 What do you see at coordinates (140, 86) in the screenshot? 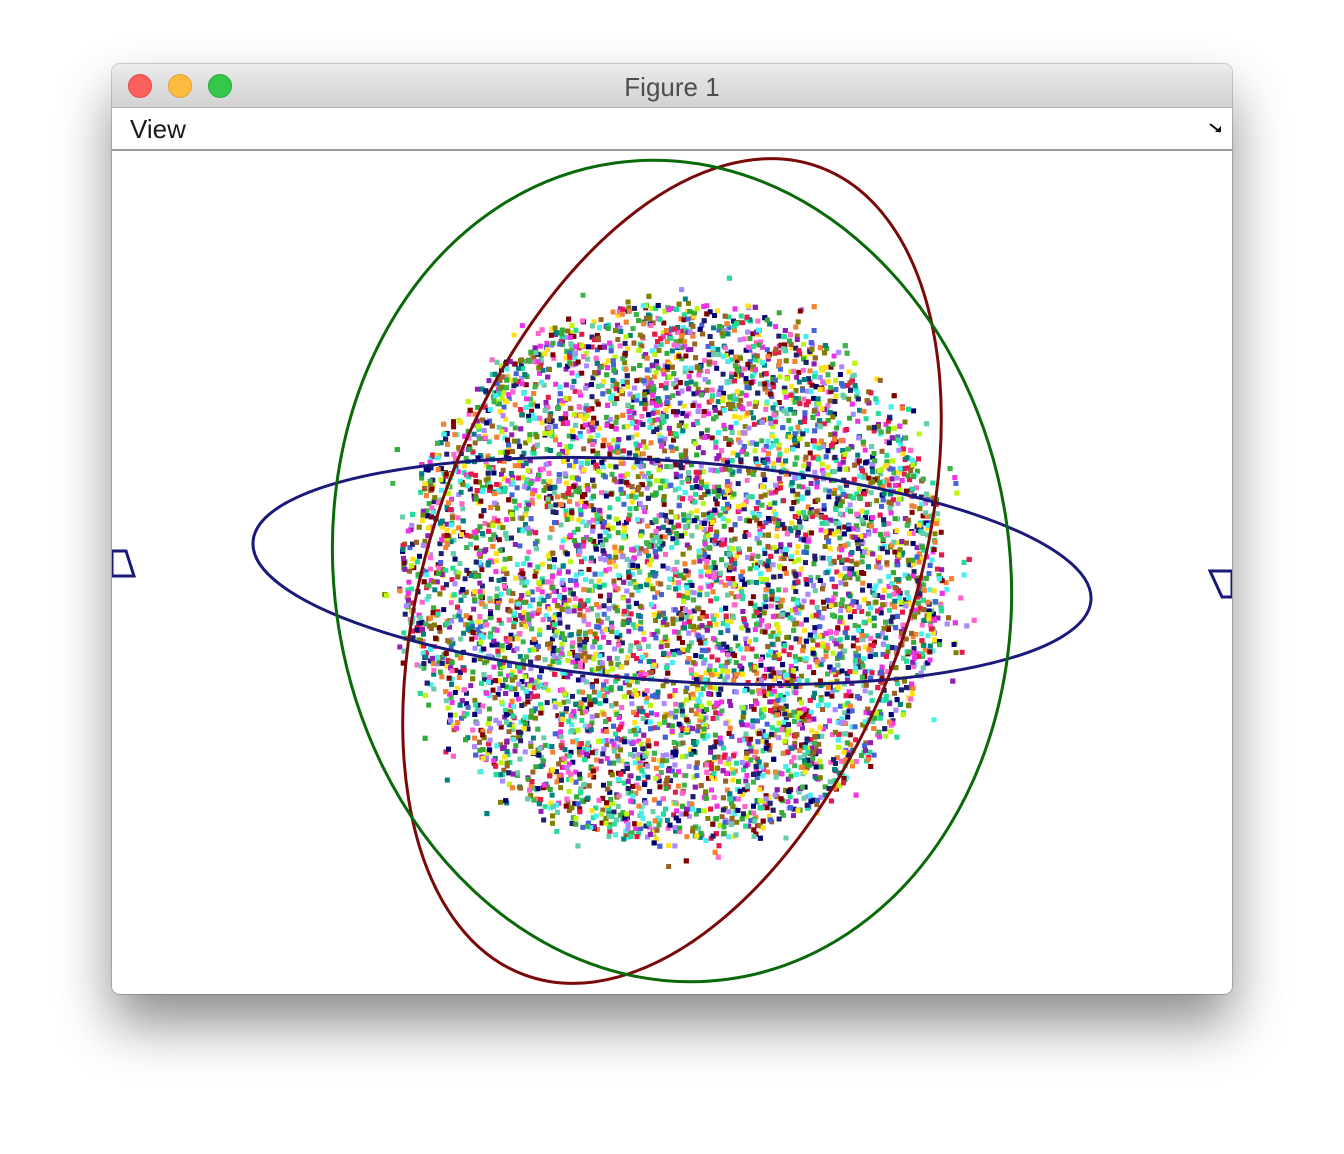
I see `close-button` at bounding box center [140, 86].